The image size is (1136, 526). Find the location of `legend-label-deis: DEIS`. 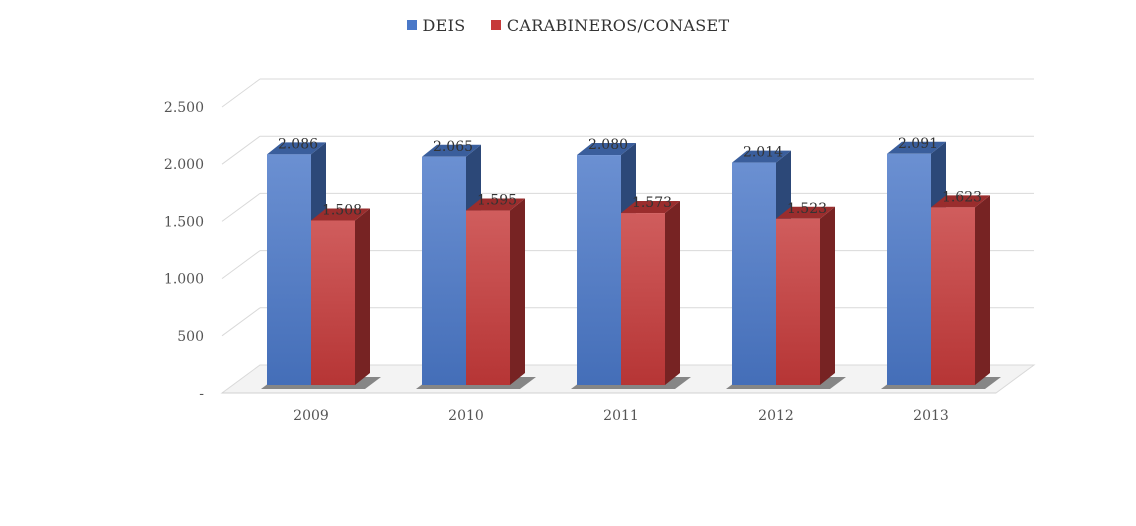

legend-label-deis: DEIS is located at coordinates (444, 25).